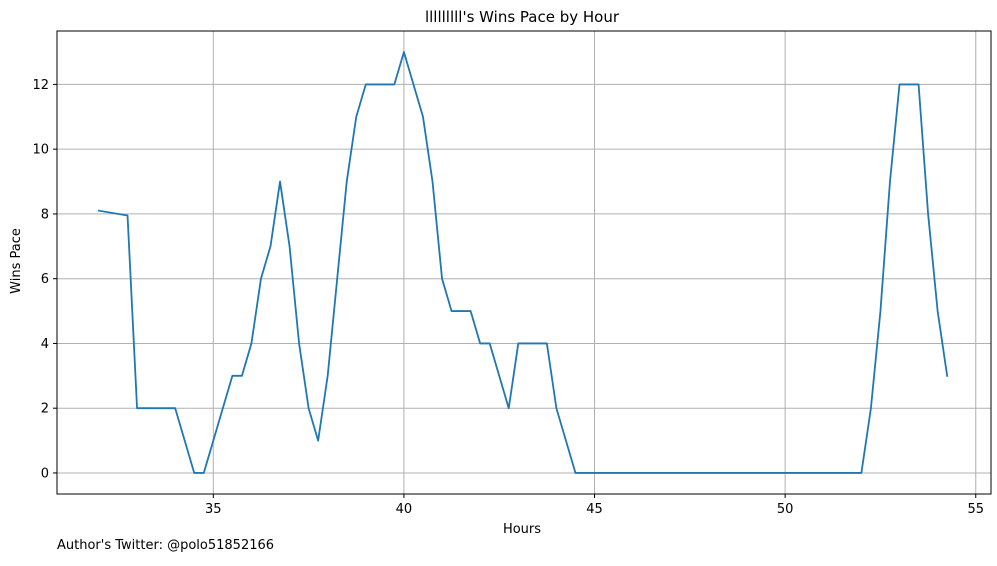  I want to click on x-tick-label: 40, so click(404, 509).